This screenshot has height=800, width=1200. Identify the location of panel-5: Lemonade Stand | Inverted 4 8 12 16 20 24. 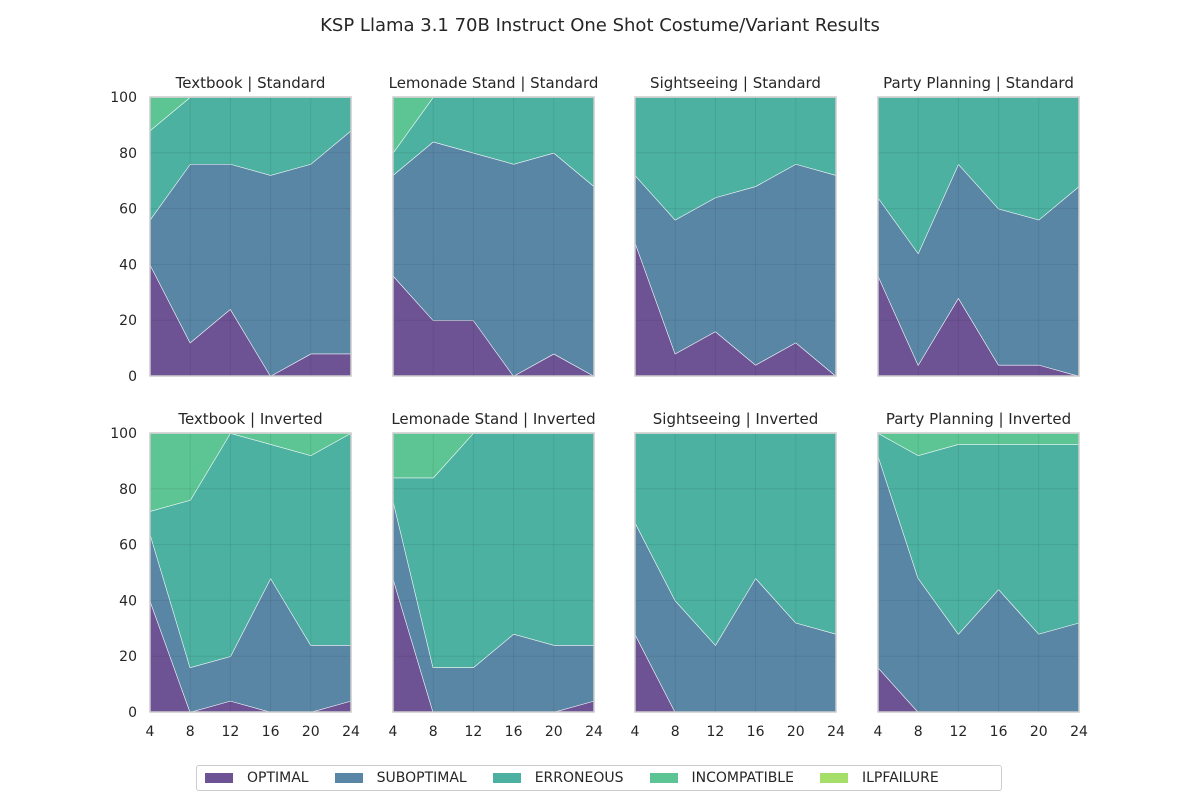
(496, 575).